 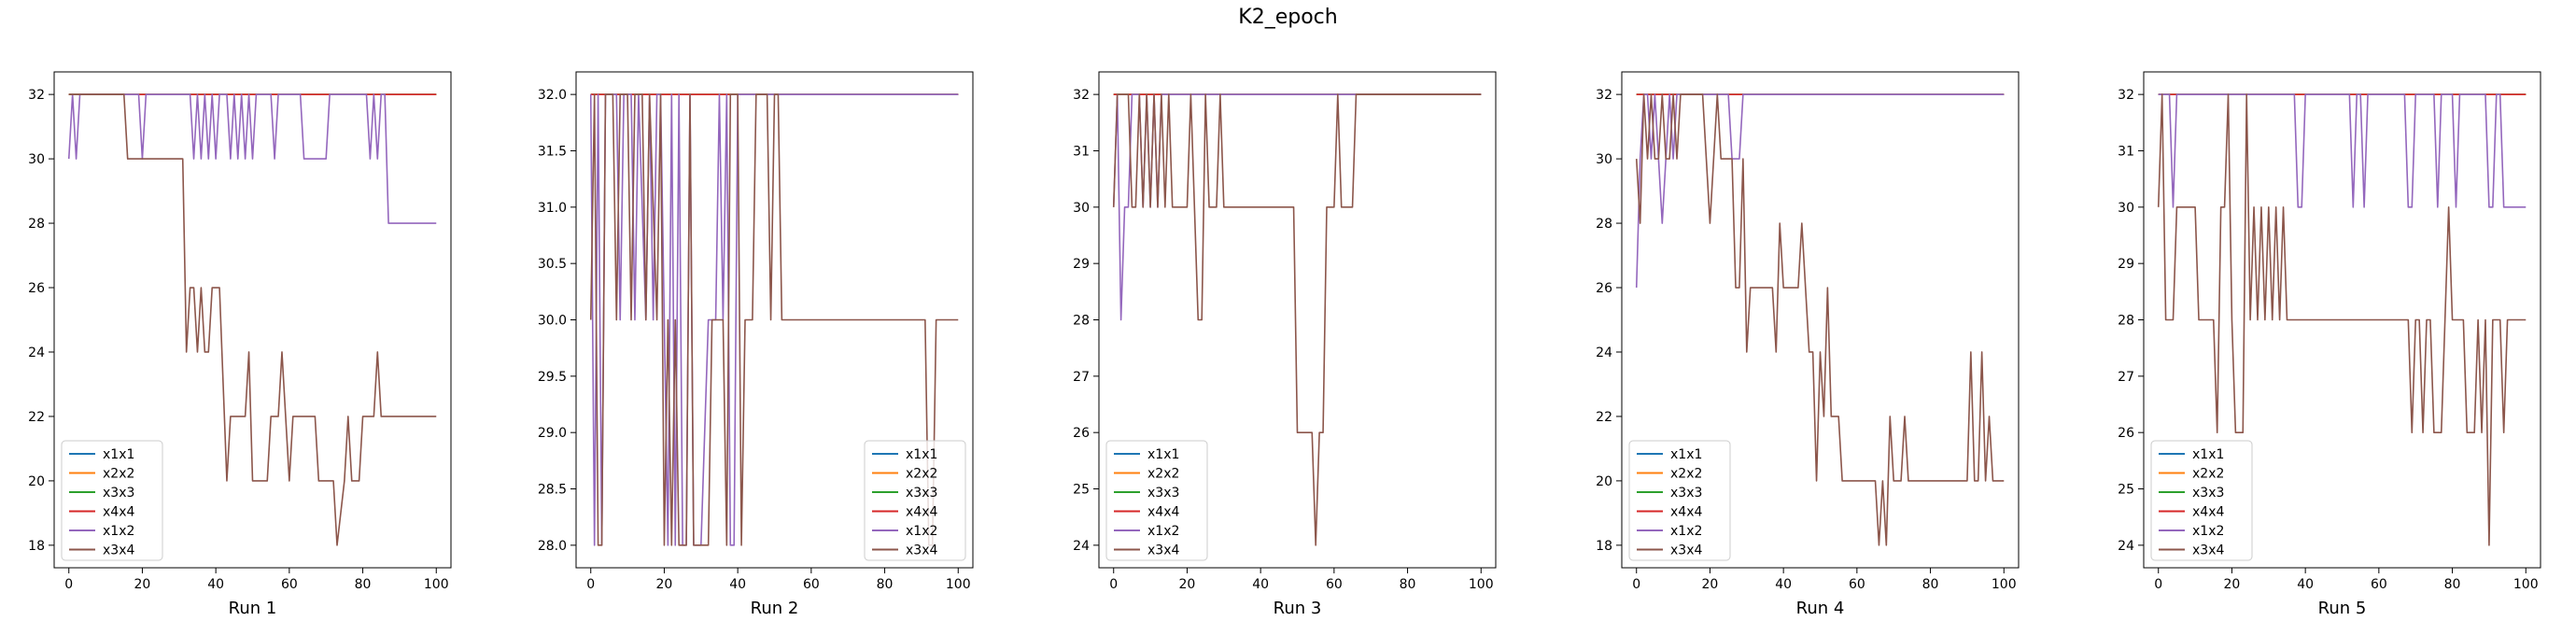 I want to click on y-tick-label: 18, so click(x=1604, y=547).